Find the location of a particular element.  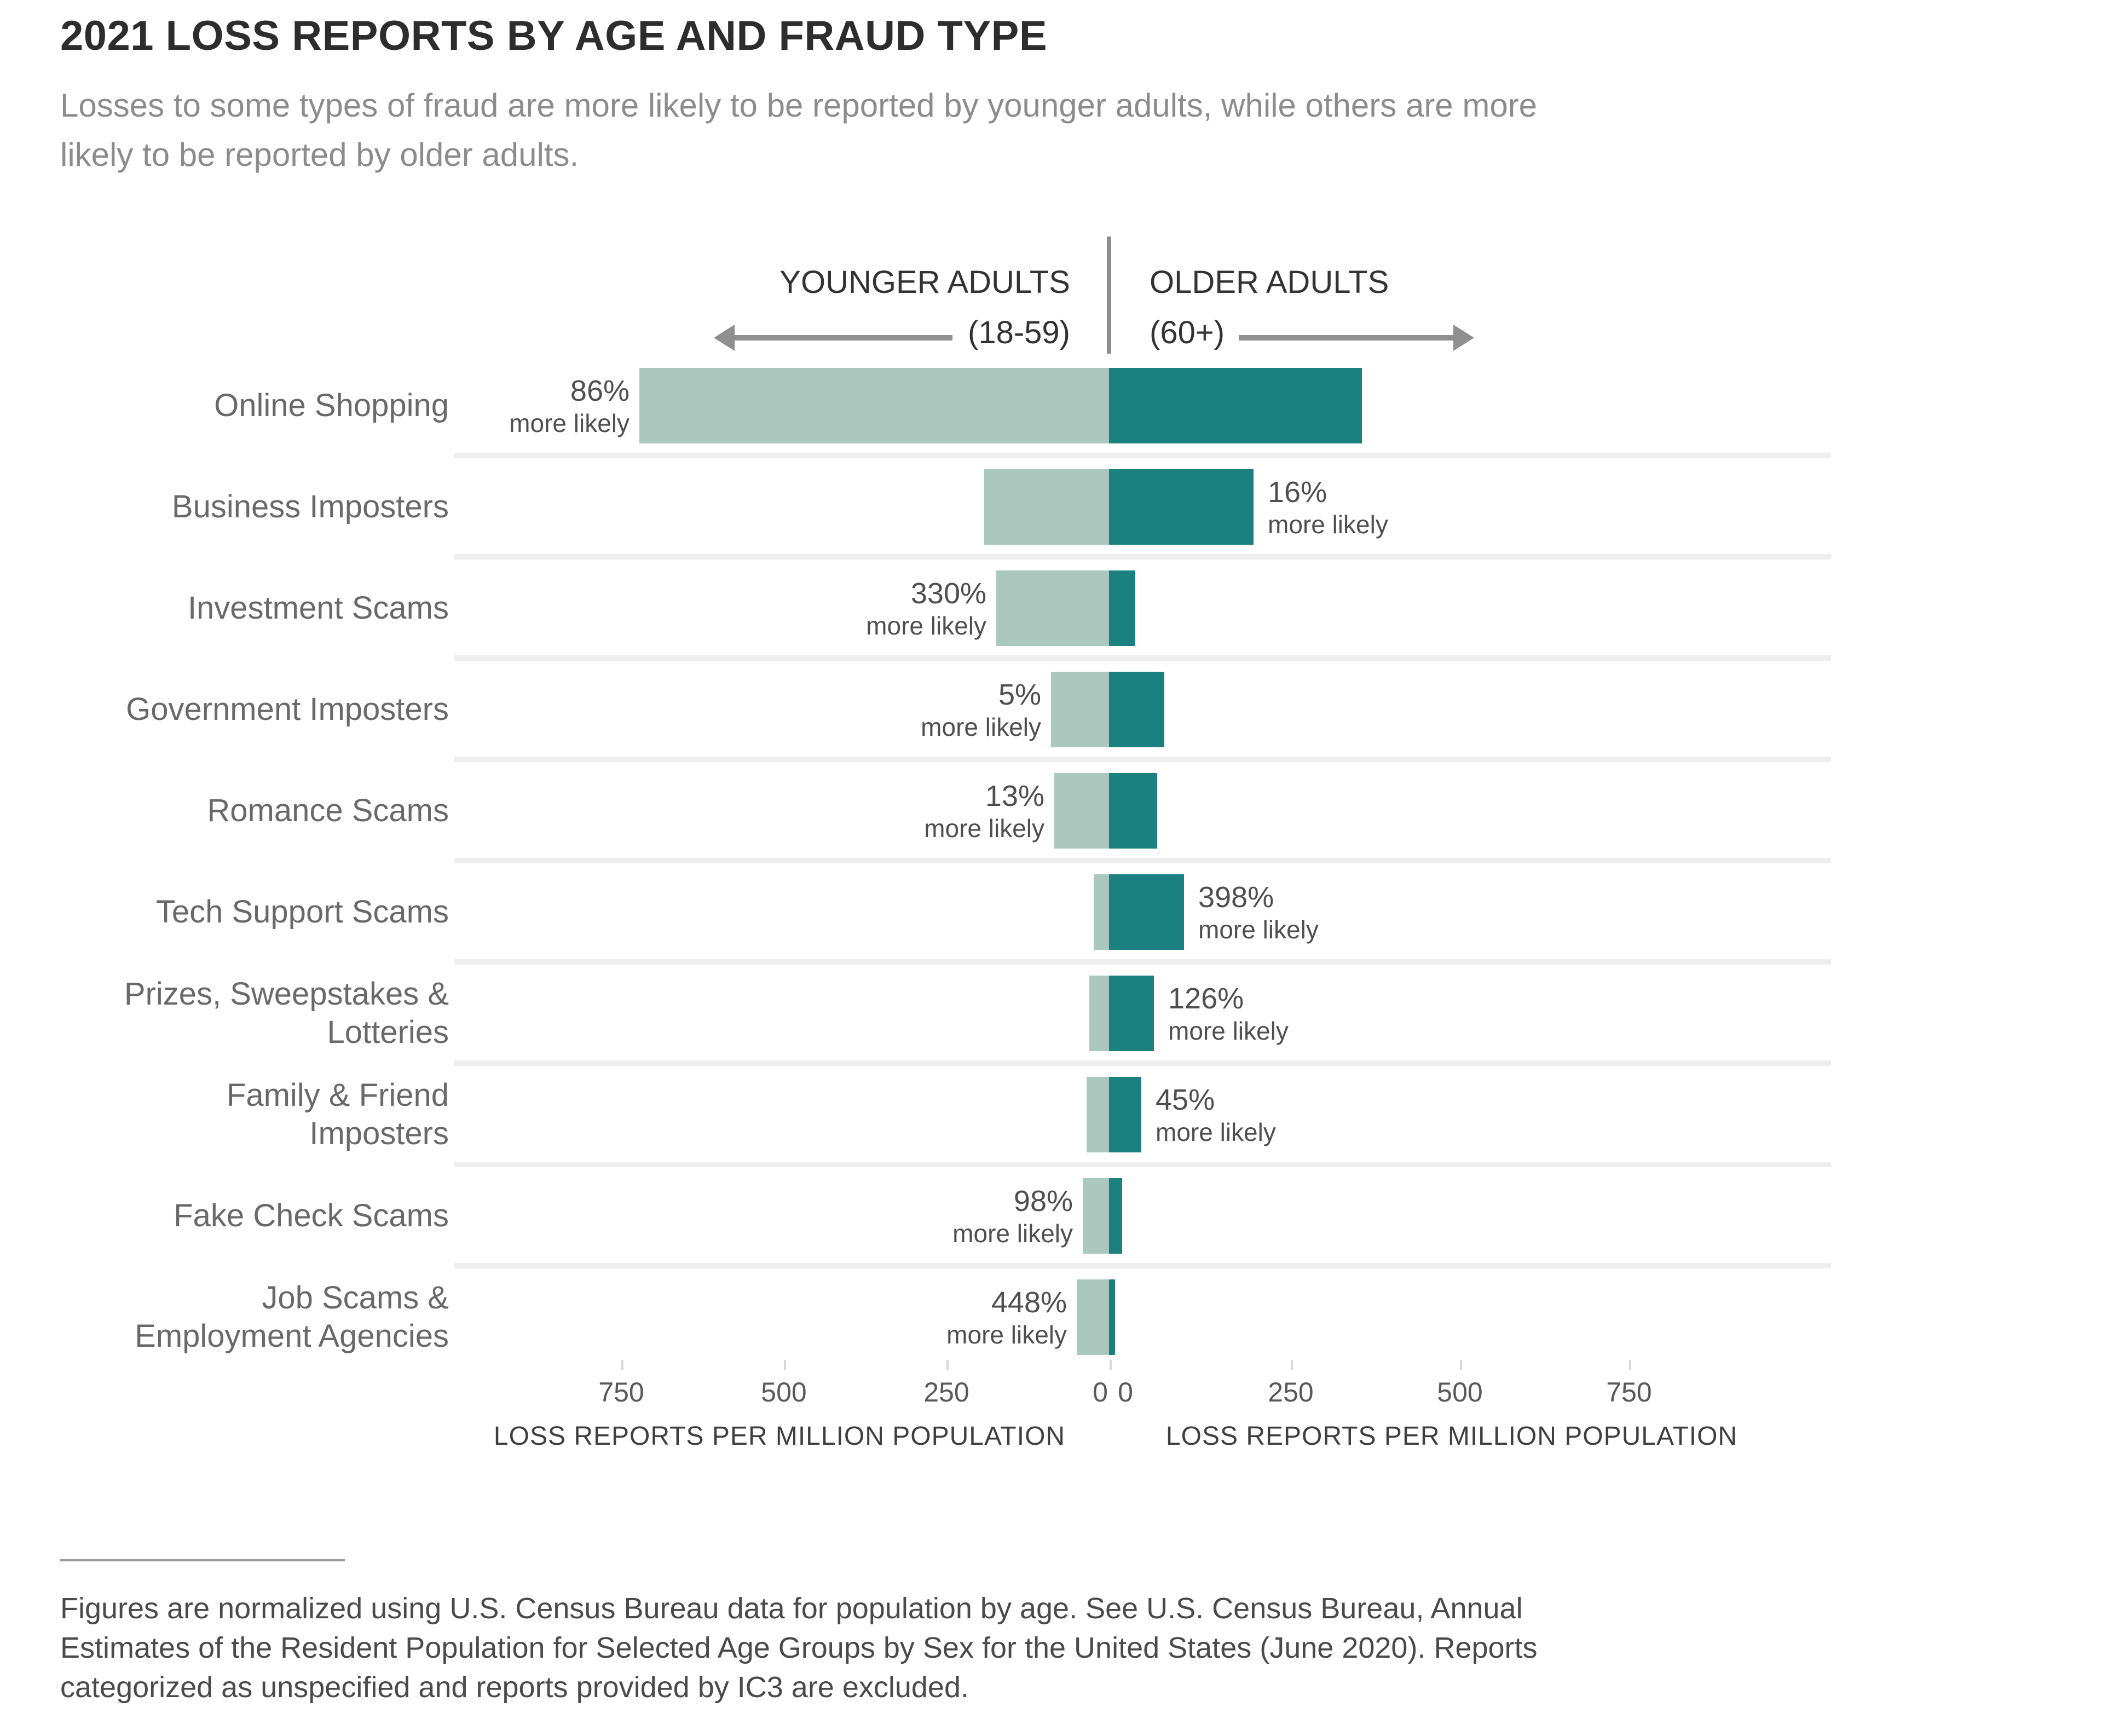

category-label: Business Imposters is located at coordinates (310, 506).